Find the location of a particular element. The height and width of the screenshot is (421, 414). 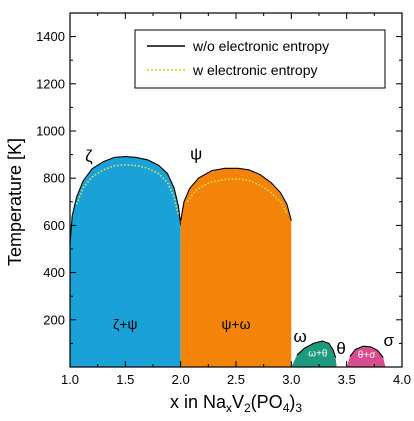

region-label: ψ+ω is located at coordinates (235, 324).